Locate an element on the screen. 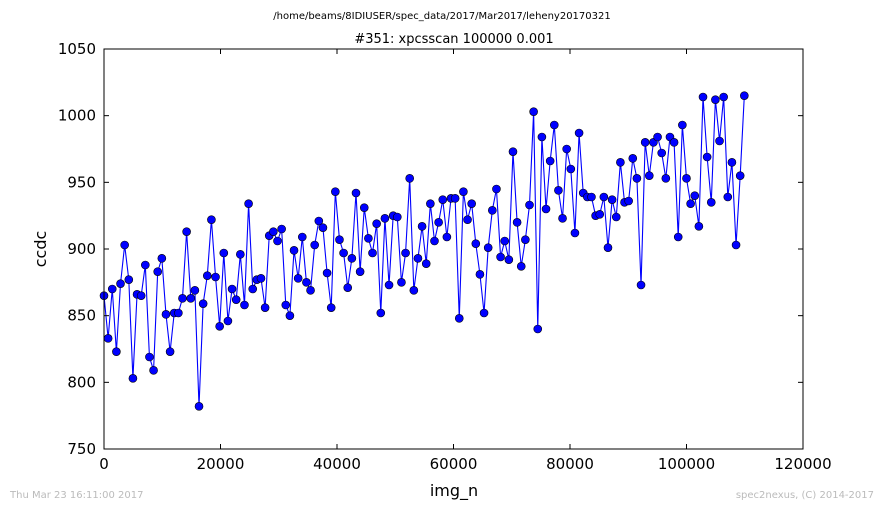 Image resolution: width=884 pixels, height=509 pixels. chart-title: #351: xpcsscan 100000 0.001 is located at coordinates (453, 39).